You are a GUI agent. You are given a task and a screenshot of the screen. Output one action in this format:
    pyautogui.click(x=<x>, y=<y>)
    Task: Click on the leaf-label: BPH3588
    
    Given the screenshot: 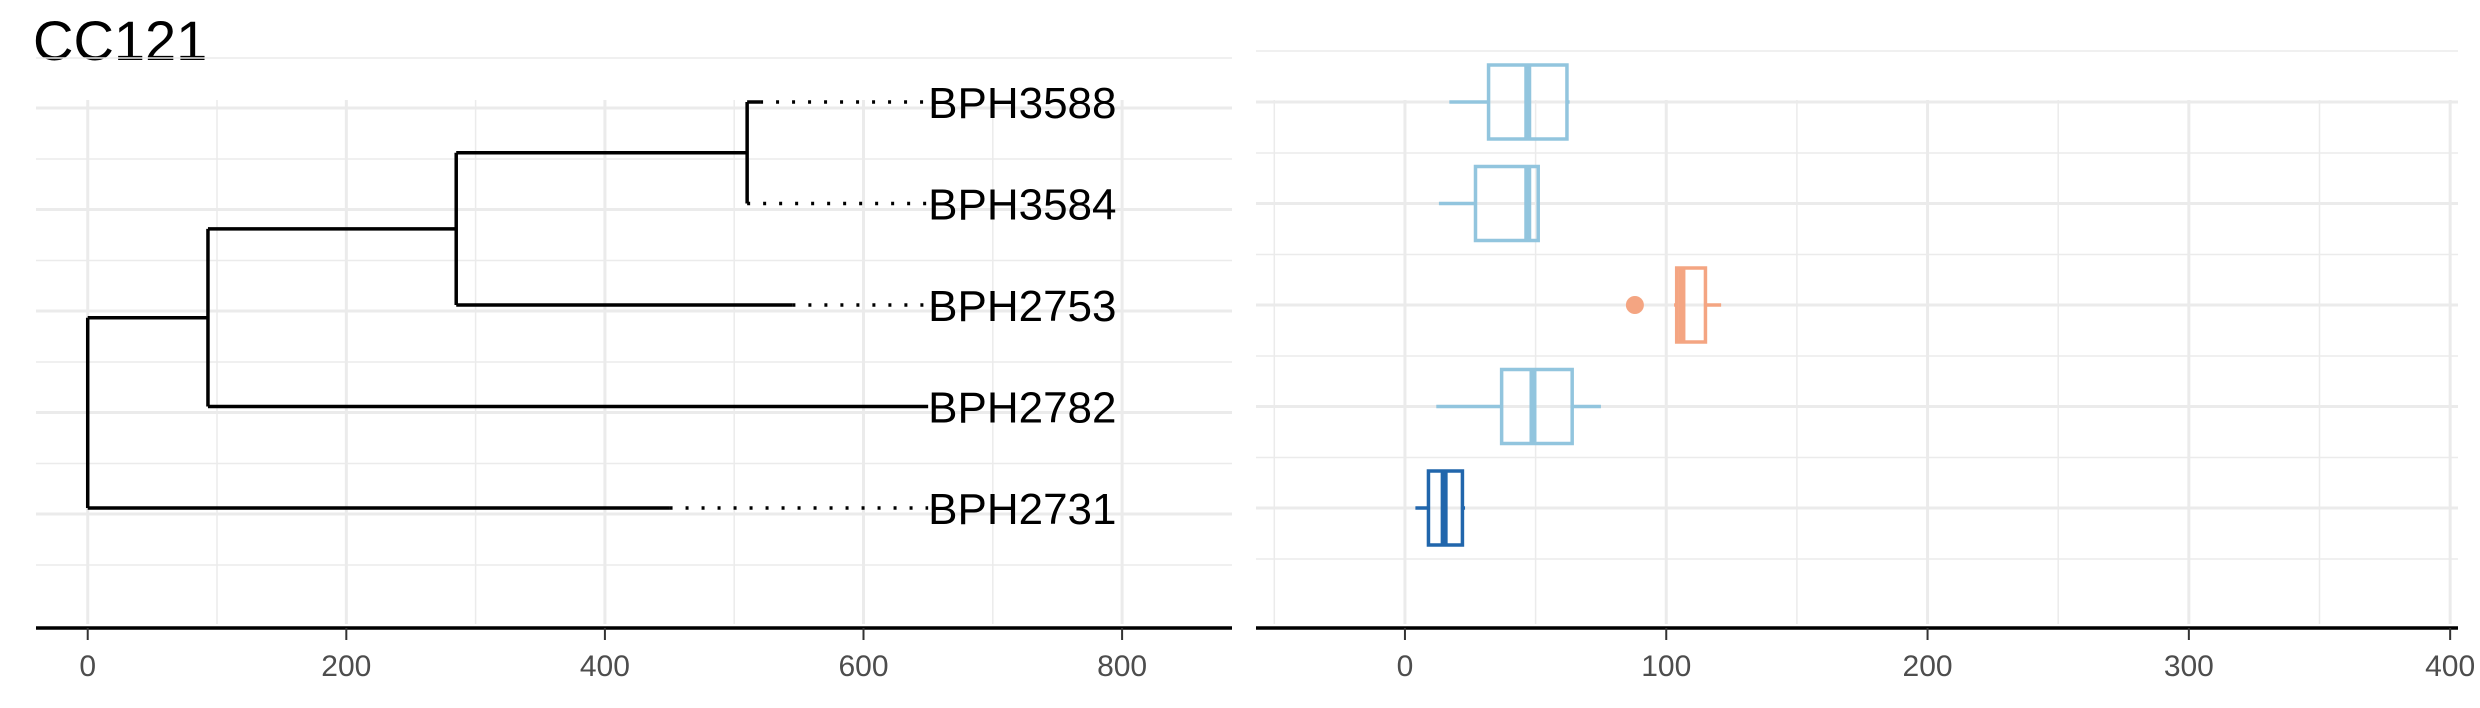 What is the action you would take?
    pyautogui.click(x=1022, y=103)
    